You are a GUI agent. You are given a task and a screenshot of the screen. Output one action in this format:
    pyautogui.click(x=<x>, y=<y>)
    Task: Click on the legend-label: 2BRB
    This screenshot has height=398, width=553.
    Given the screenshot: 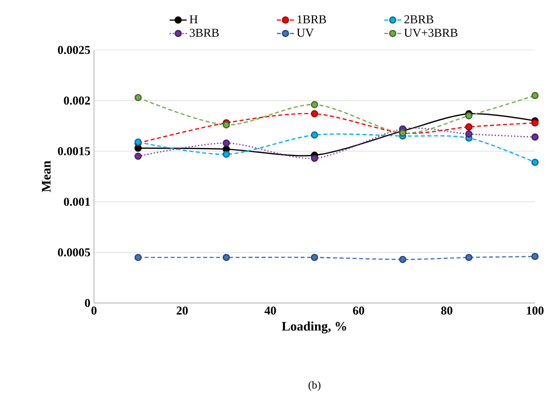 What is the action you would take?
    pyautogui.click(x=419, y=19)
    